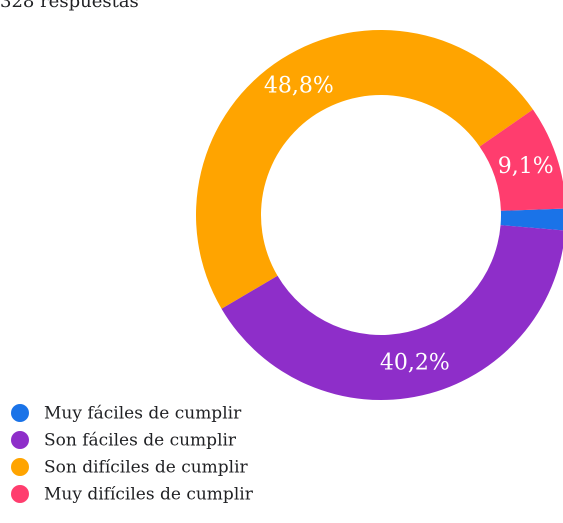 The image size is (563, 523). Describe the element at coordinates (149, 495) in the screenshot. I see `legend-label: Muy difíciles de cumplir` at that location.